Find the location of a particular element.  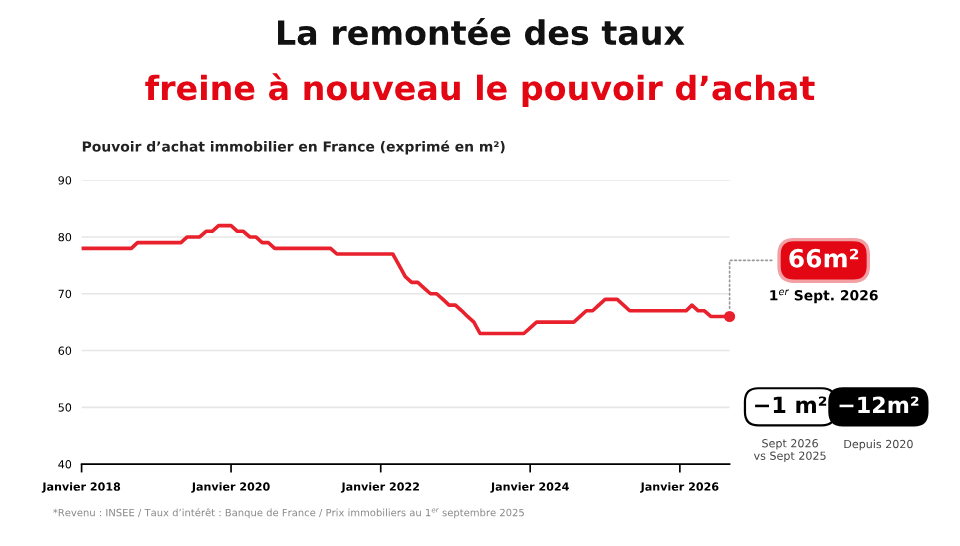

chart-subtitle: freine à nouveau le pouvoir d’achat is located at coordinates (480, 90).